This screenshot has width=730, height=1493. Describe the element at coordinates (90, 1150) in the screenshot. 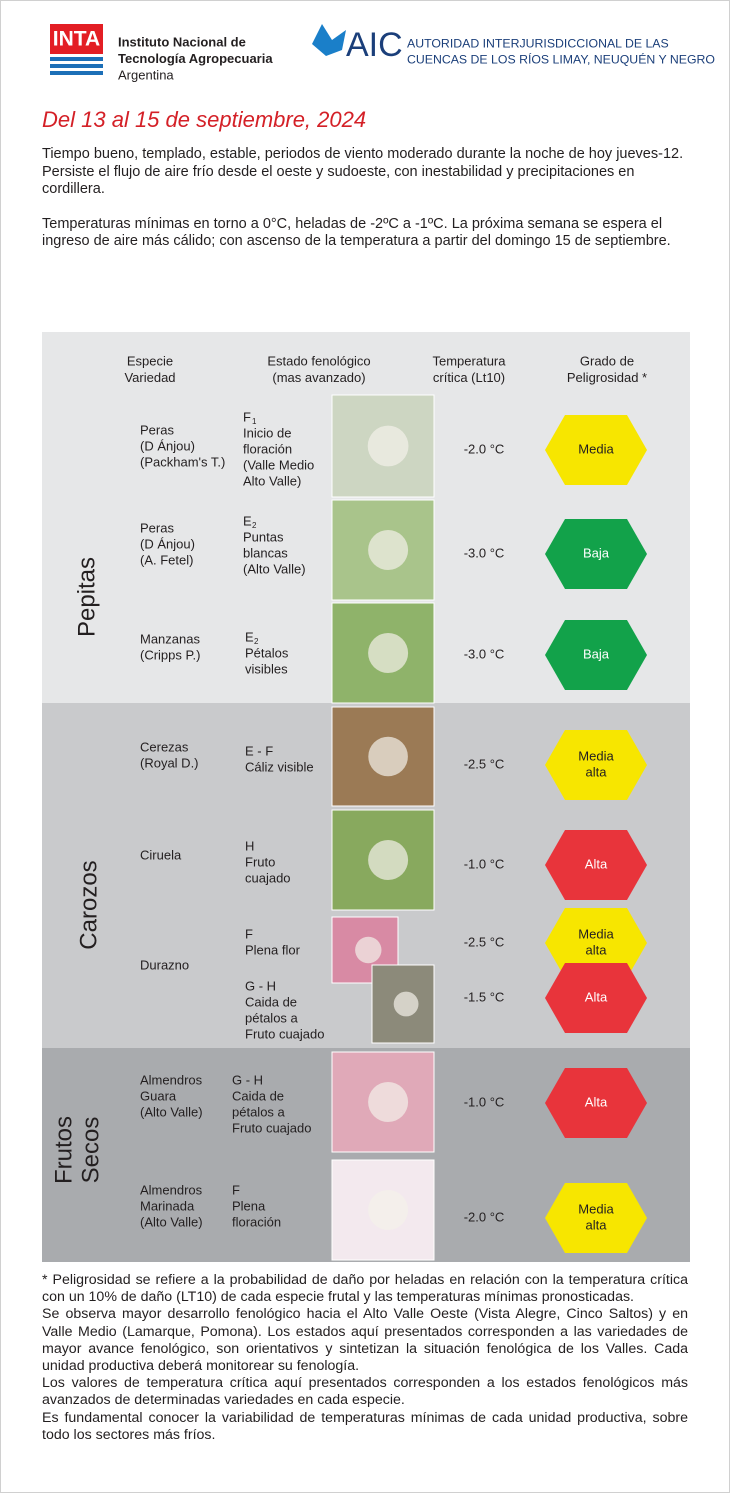

I see `group-label: Secos` at that location.